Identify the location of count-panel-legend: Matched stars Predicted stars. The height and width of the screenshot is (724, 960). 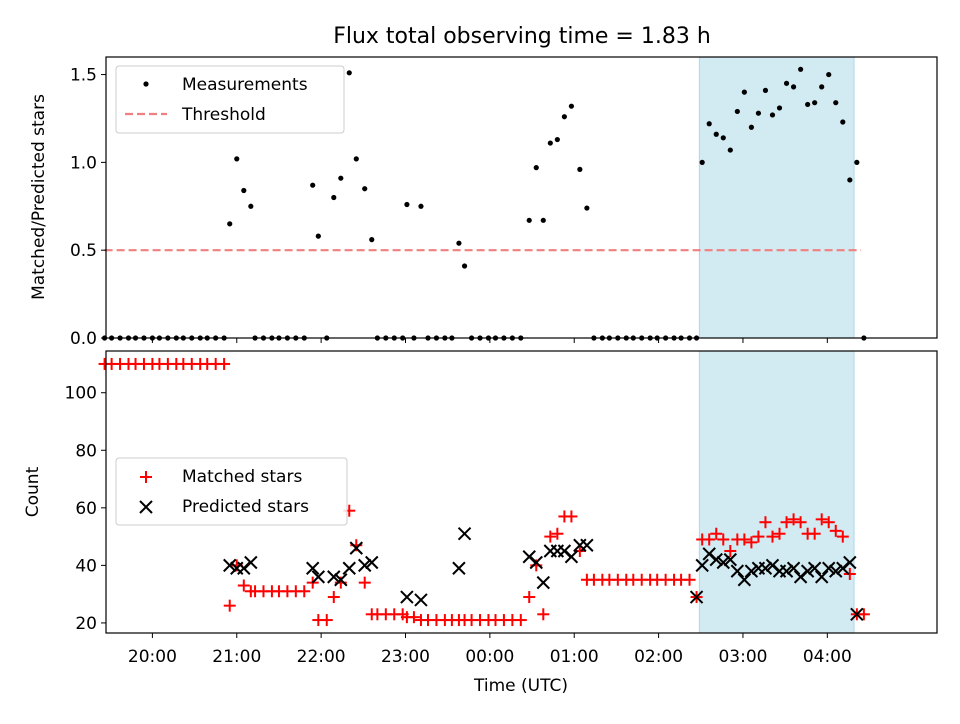
(231, 491).